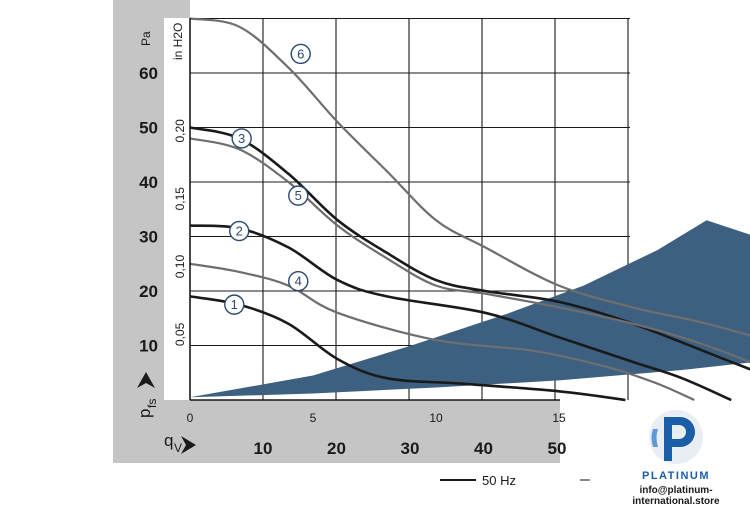 This screenshot has height=507, width=750. What do you see at coordinates (148, 210) in the screenshot?
I see `pa-tick-labels: 10 20 30 40 50 60` at bounding box center [148, 210].